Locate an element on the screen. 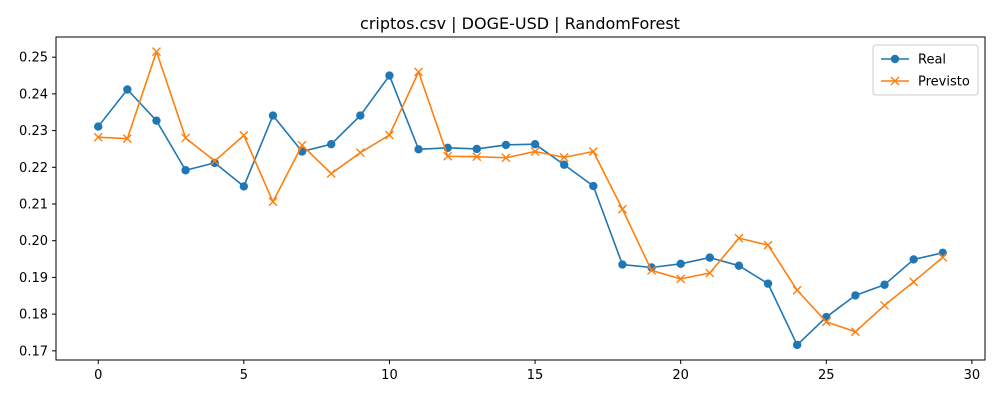 The image size is (1000, 400). legend-label-previsto: Previsto is located at coordinates (944, 82).